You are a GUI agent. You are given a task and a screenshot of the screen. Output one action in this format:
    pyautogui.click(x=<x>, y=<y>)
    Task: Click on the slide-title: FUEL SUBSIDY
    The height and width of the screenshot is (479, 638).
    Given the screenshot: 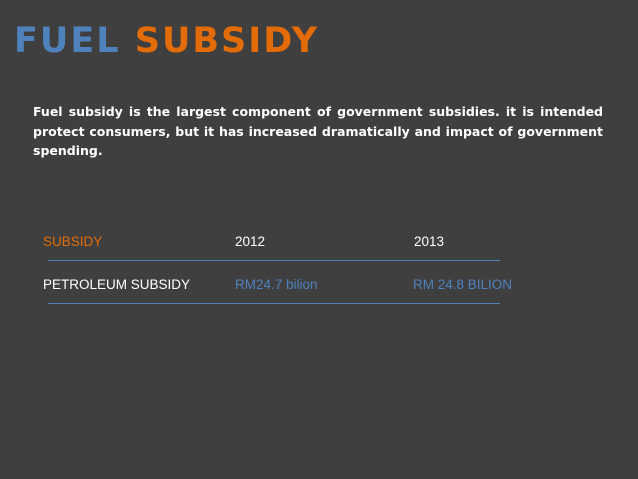 What is the action you would take?
    pyautogui.click(x=166, y=41)
    